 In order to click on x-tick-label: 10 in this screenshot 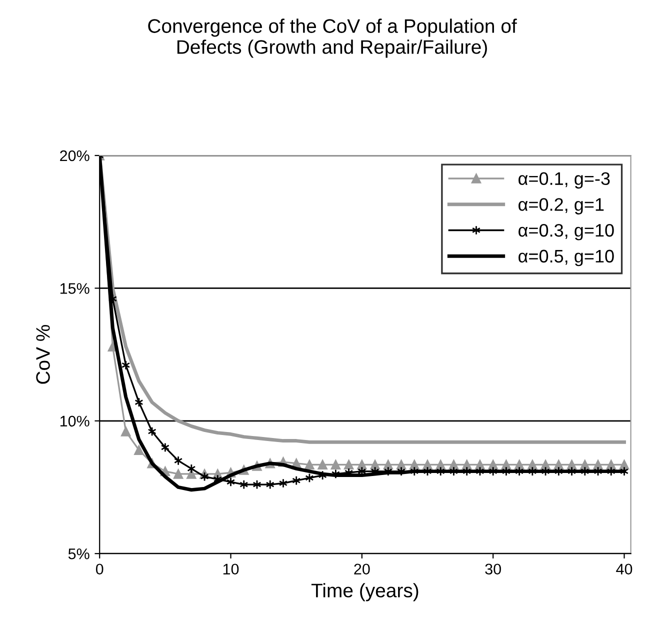, I will do `click(231, 569)`.